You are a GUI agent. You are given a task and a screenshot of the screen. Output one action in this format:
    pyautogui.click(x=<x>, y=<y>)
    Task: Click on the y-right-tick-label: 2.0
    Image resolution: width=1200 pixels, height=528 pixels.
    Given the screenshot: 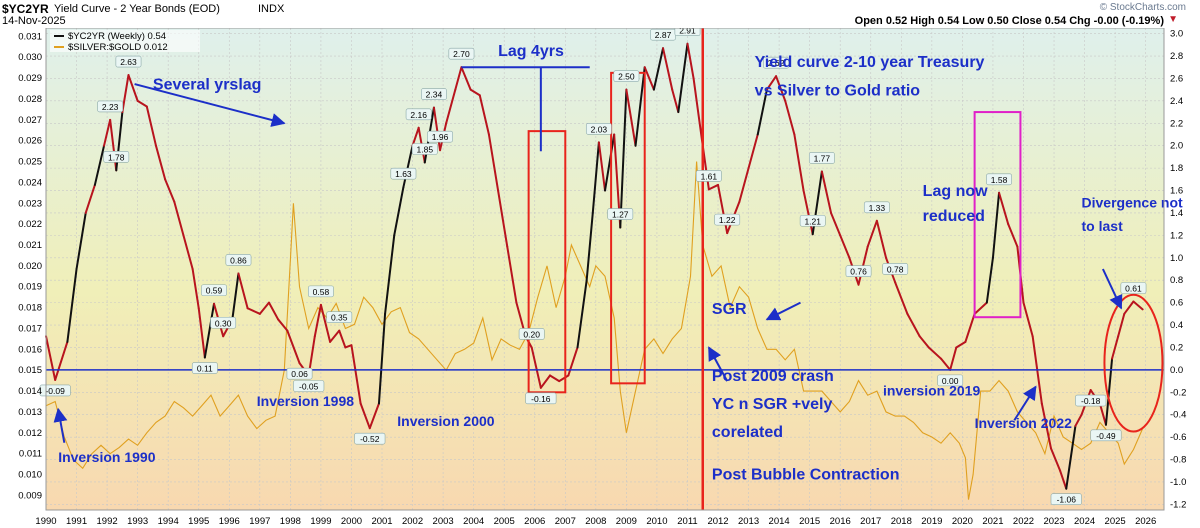 What is the action you would take?
    pyautogui.click(x=1176, y=146)
    